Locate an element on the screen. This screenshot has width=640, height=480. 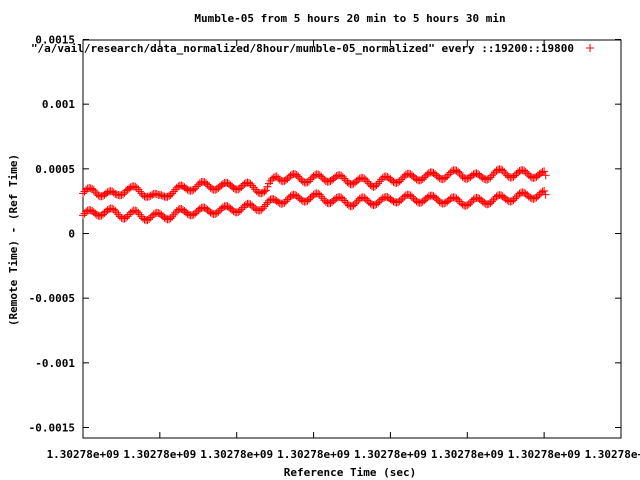
y-tick-label: -0.0005 is located at coordinates (52, 298).